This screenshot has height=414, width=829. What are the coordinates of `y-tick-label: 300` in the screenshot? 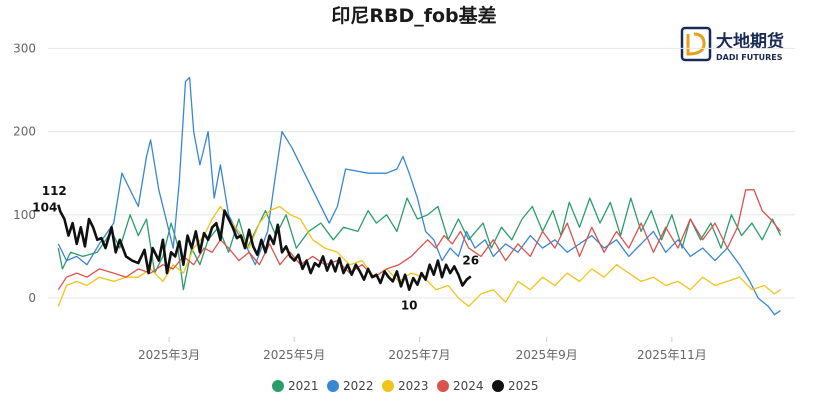 It's located at (24, 48).